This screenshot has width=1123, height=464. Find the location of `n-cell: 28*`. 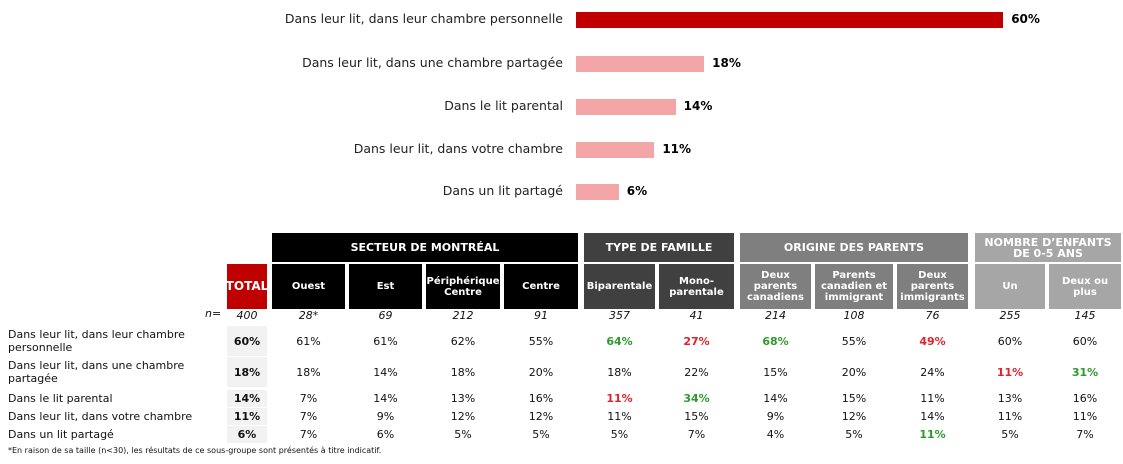

n-cell: 28* is located at coordinates (308, 315).